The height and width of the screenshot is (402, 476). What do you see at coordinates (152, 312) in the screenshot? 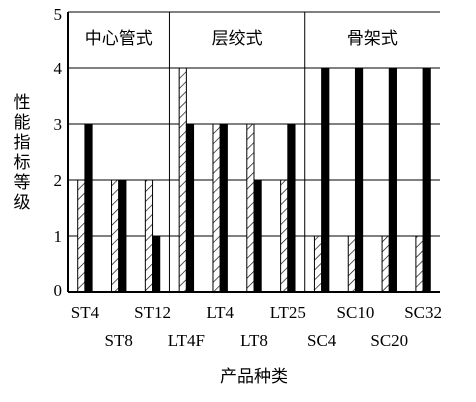
I see `x-tick-label-ST12: ST12` at bounding box center [152, 312].